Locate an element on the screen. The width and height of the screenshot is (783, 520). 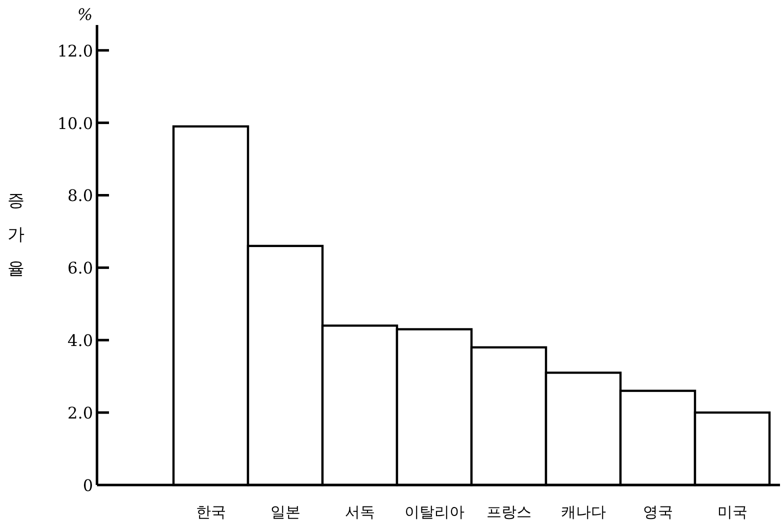
x-tick-label: 일본 is located at coordinates (285, 511).